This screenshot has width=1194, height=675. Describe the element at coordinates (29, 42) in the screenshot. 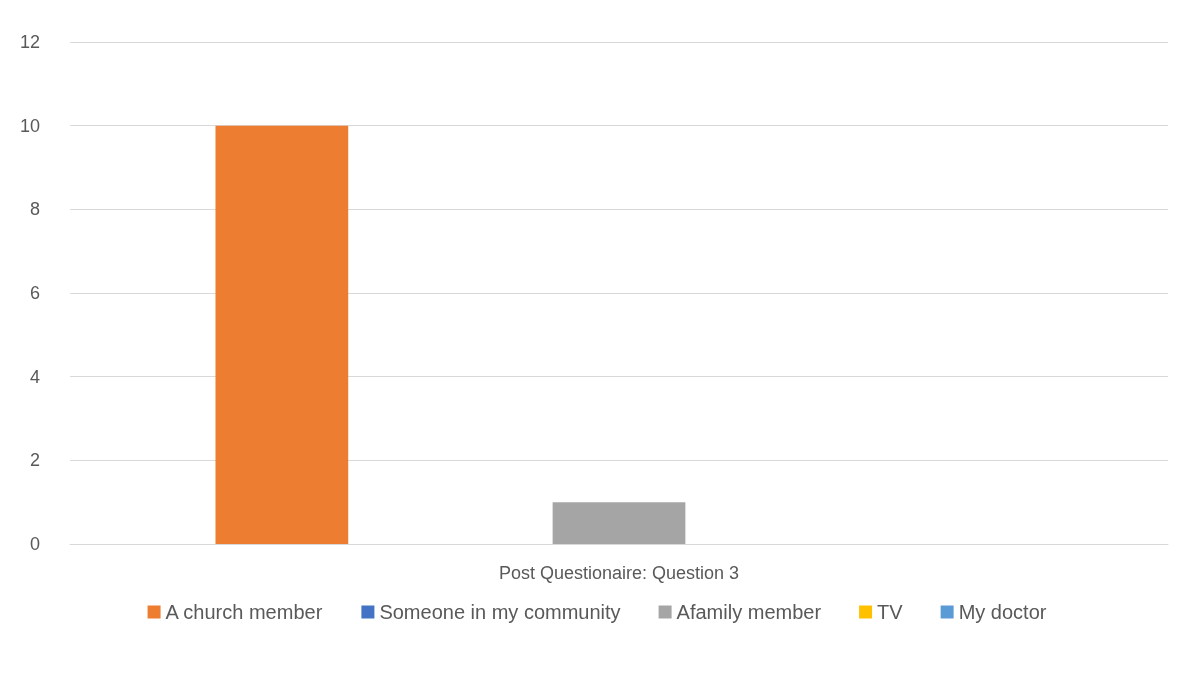

I see `y-tick-label: 12` at that location.